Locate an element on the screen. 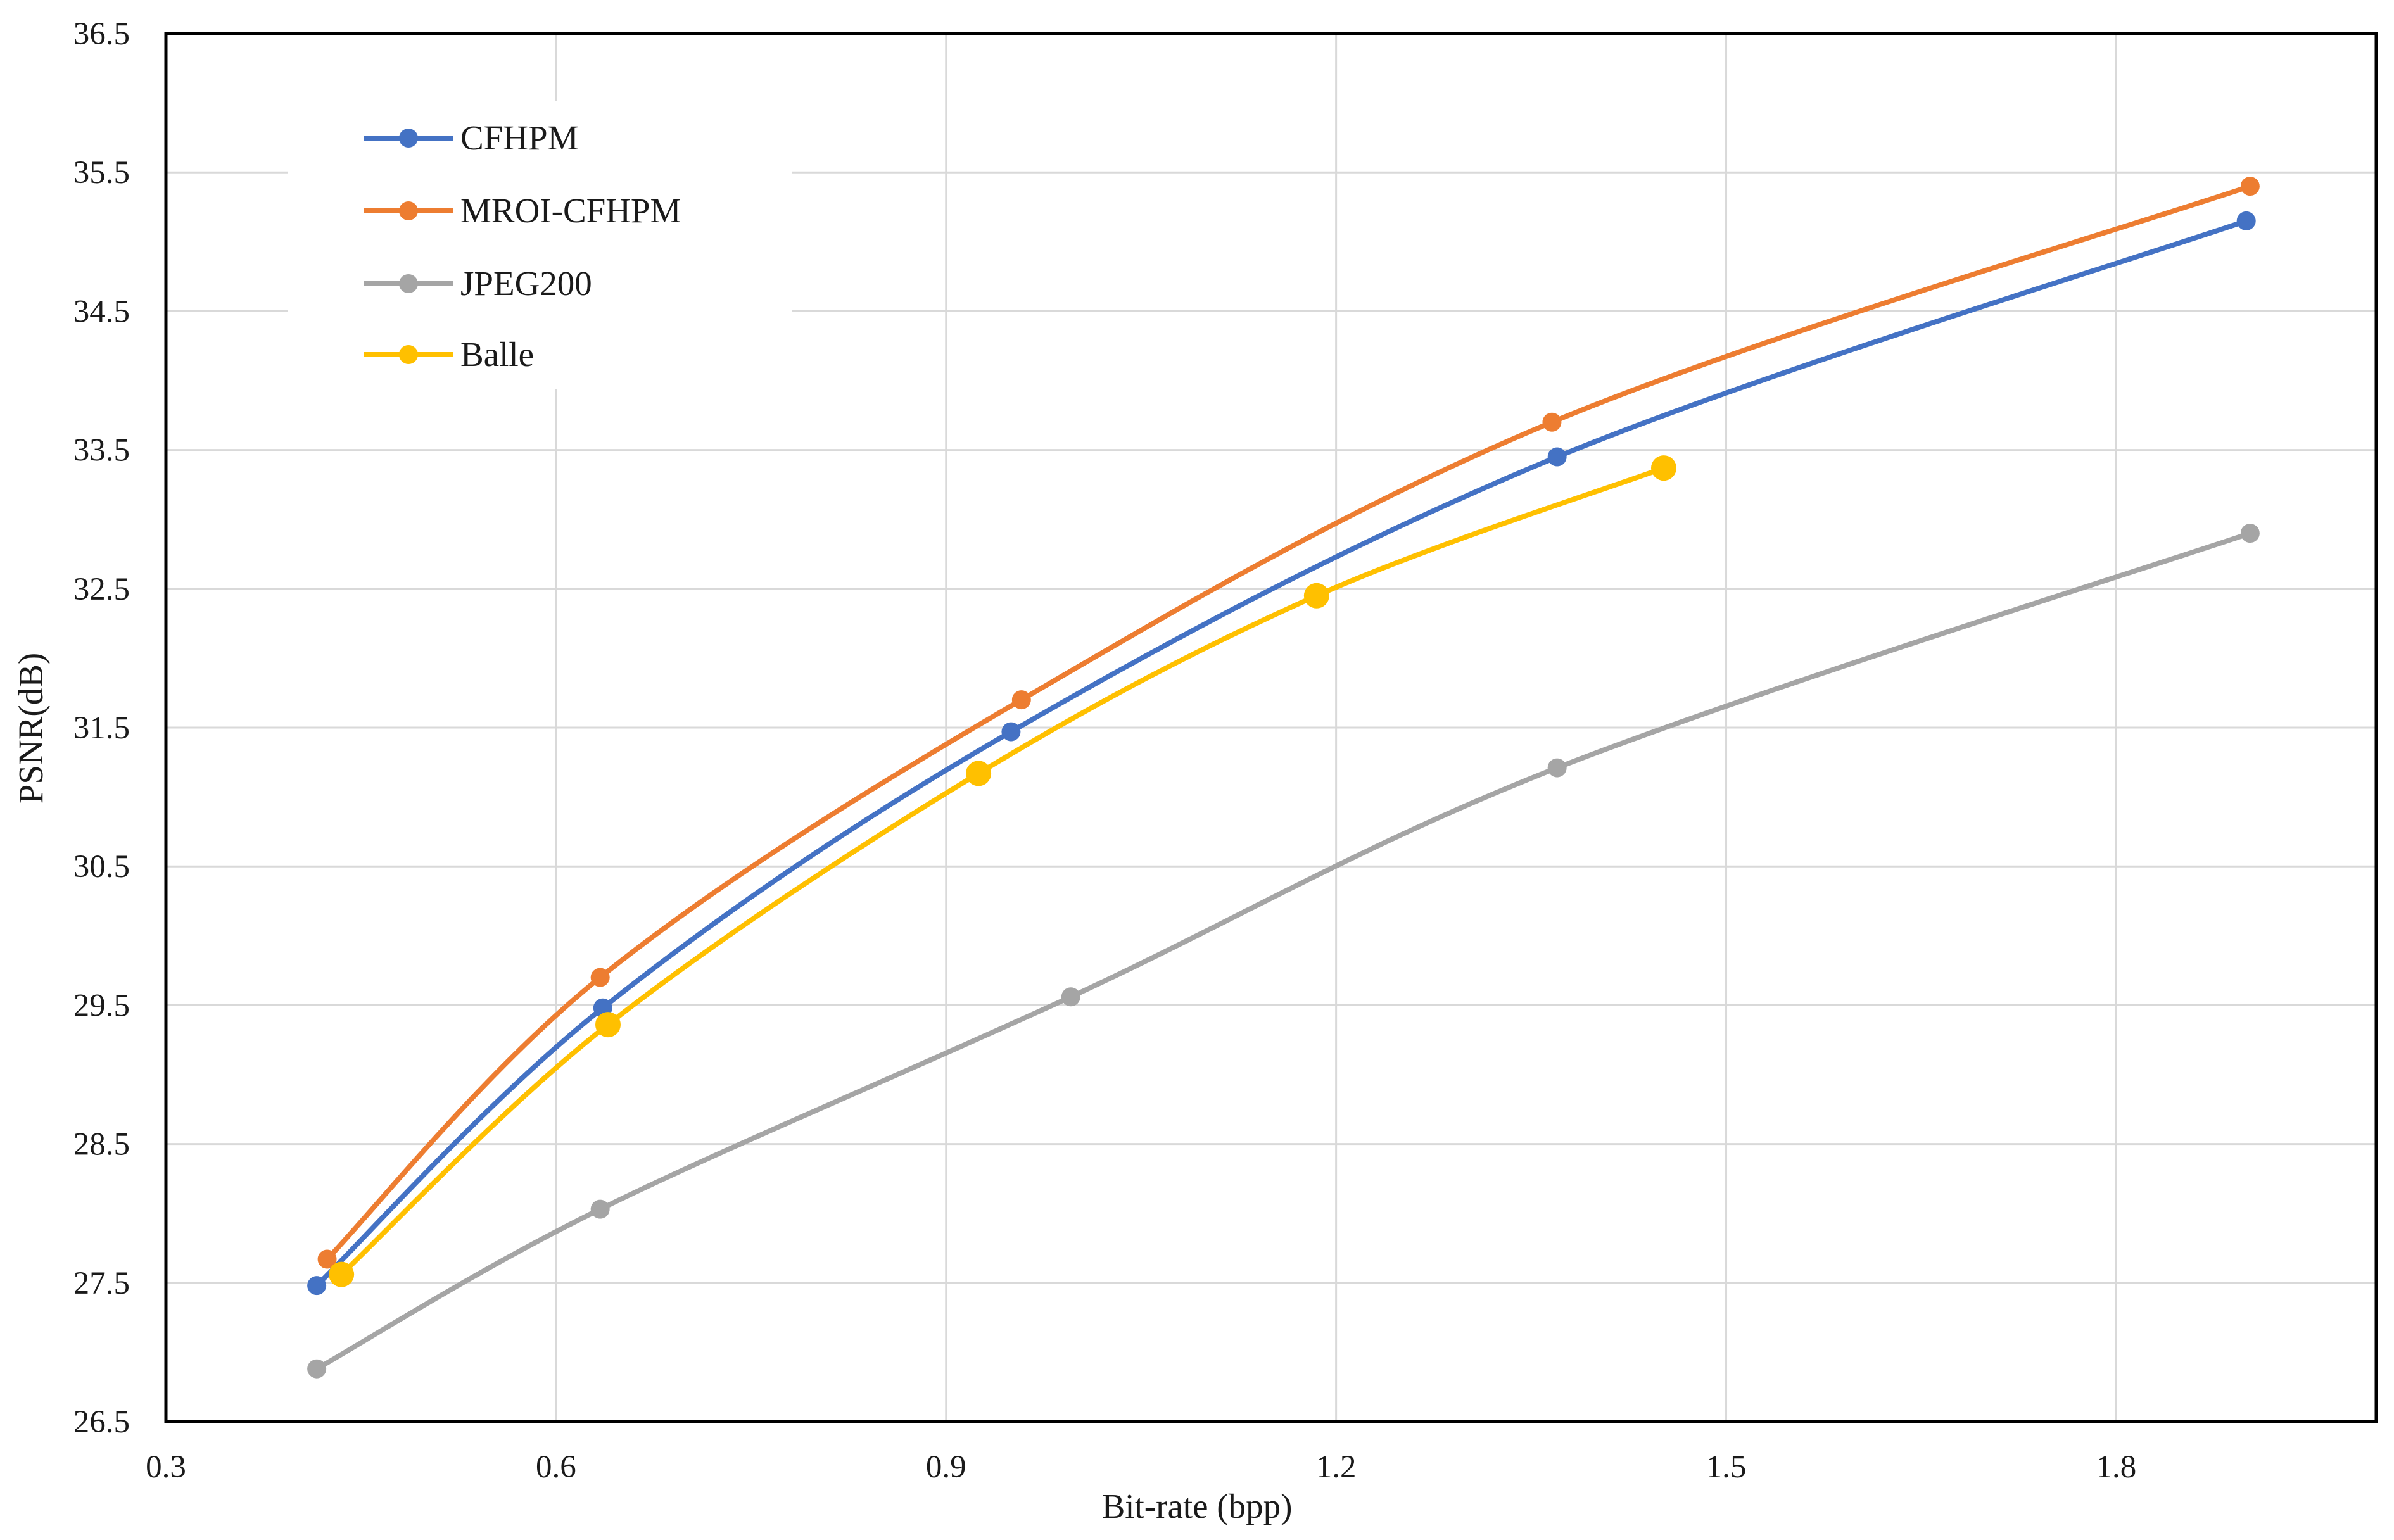 This screenshot has height=1540, width=2394. y-tick-label: 28.5 is located at coordinates (101, 1145).